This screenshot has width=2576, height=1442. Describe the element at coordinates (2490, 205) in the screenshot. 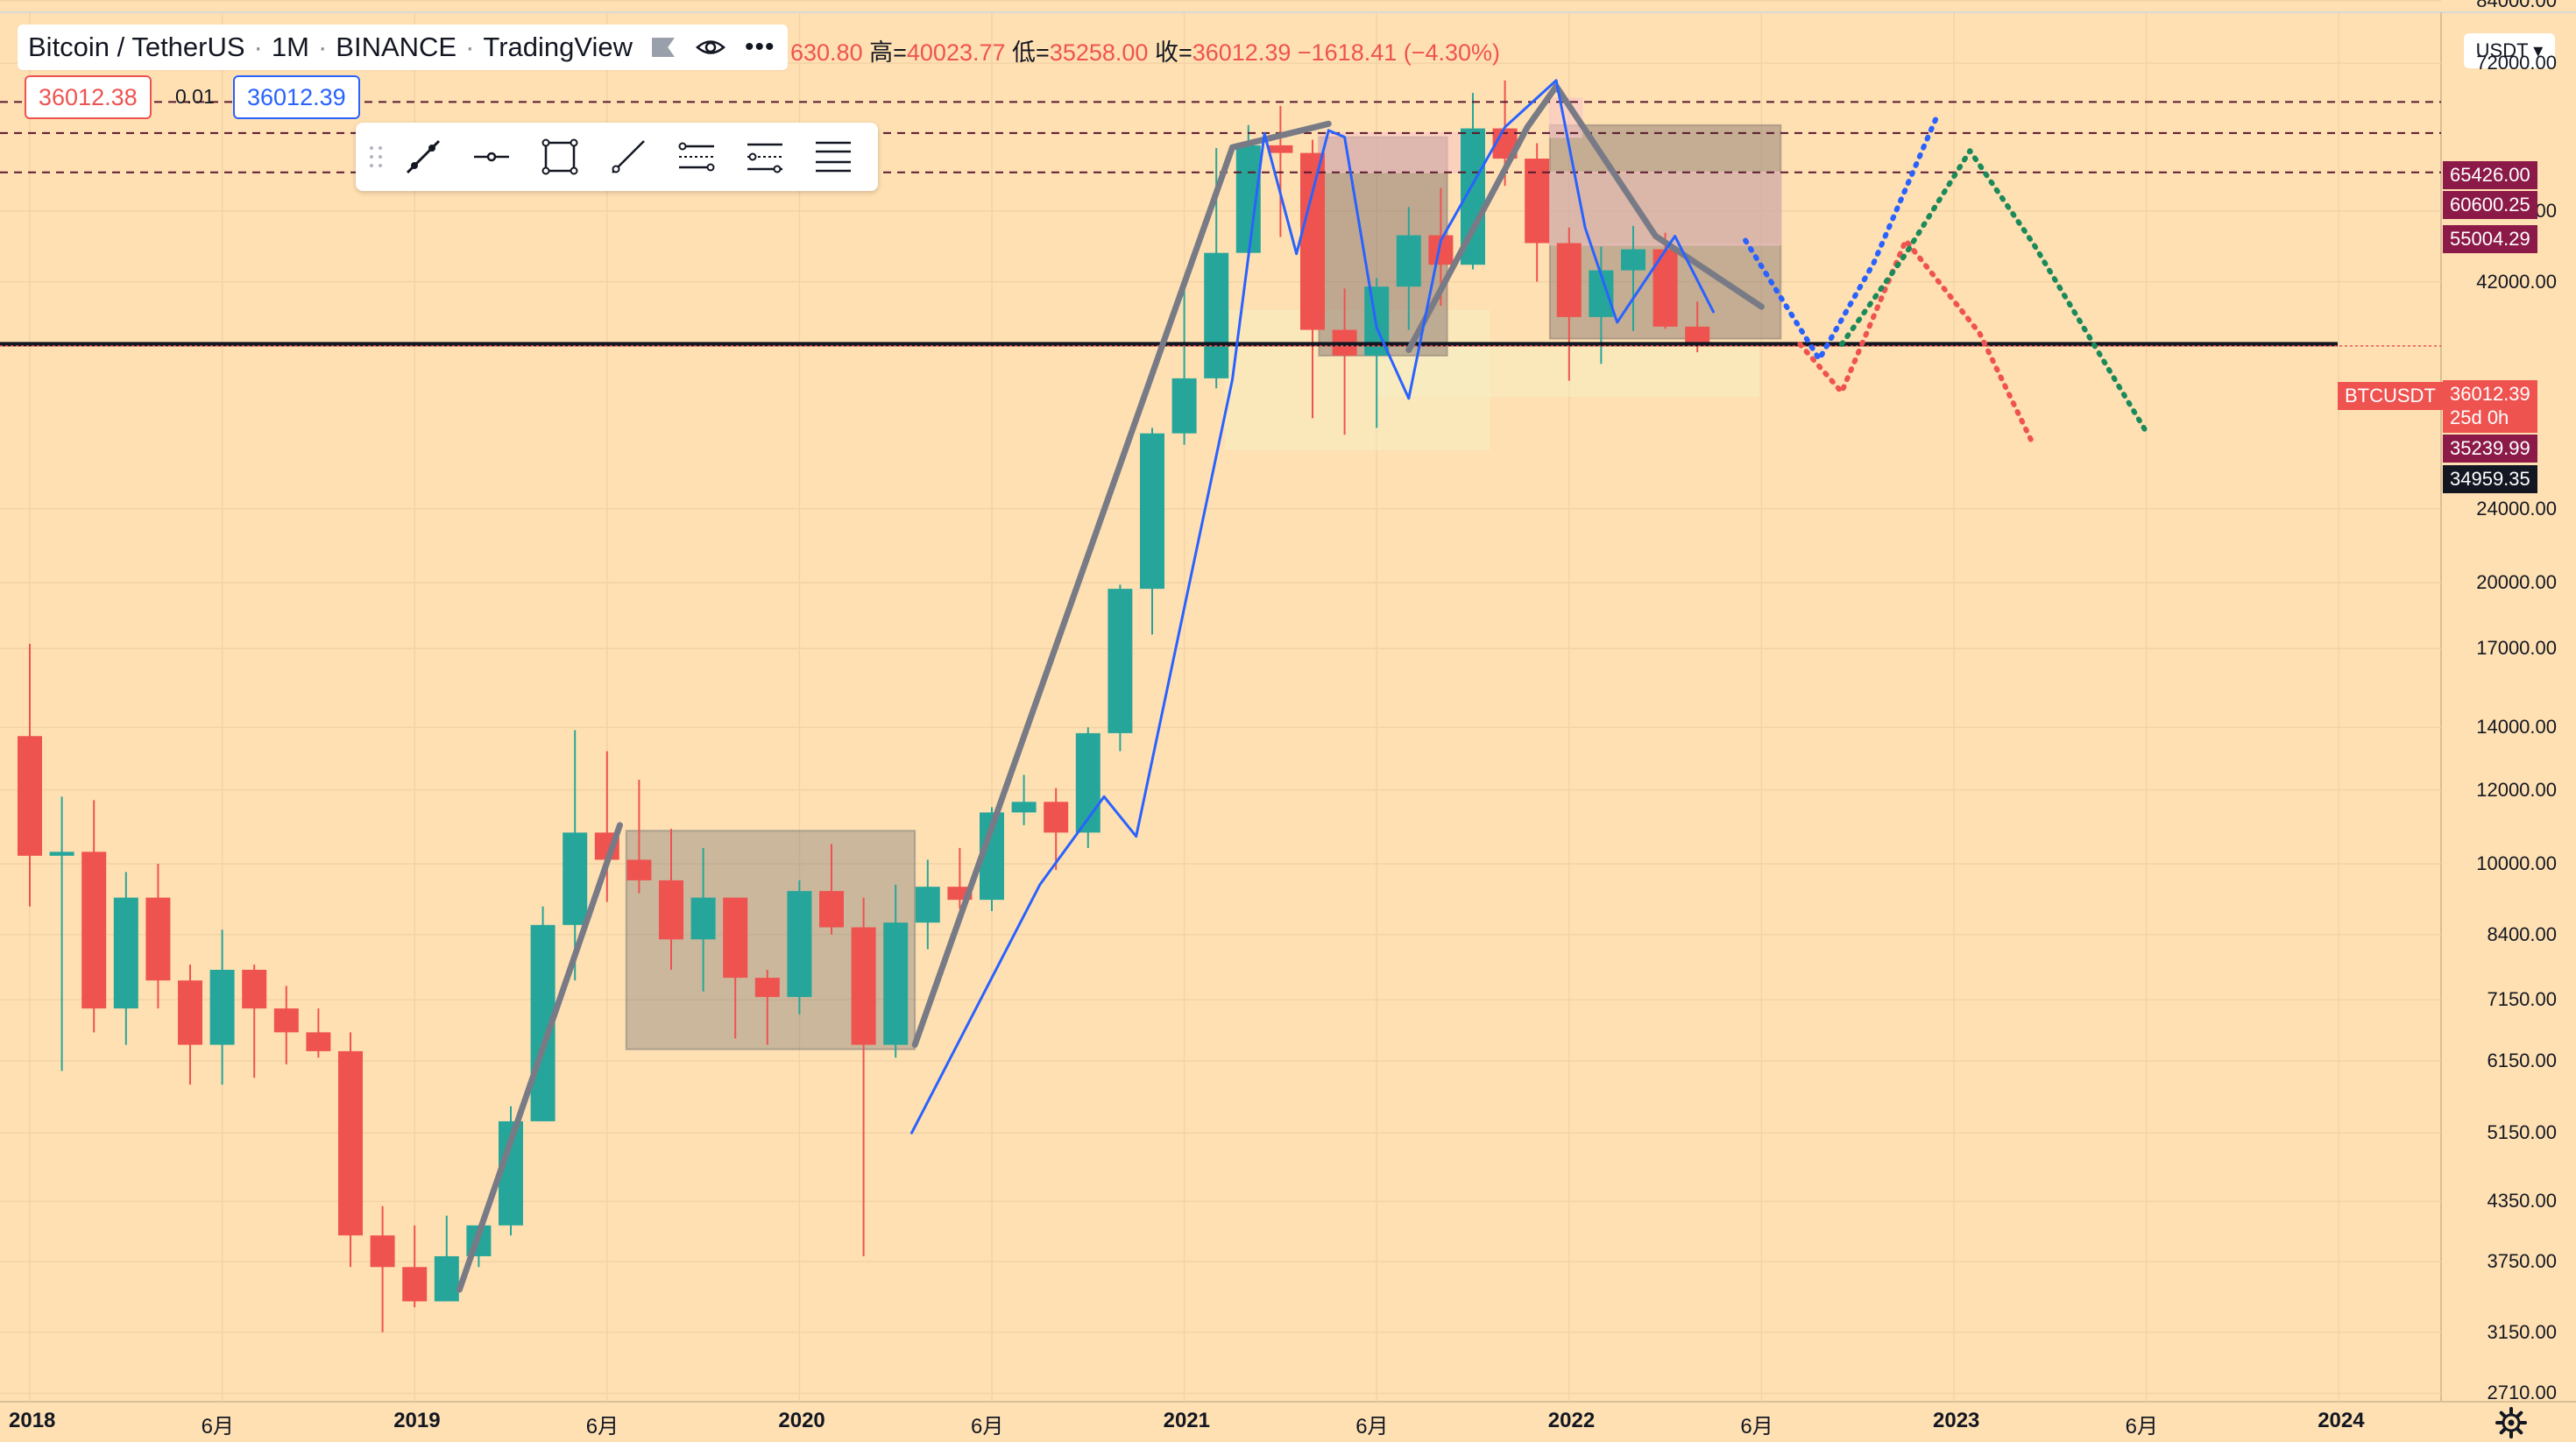

I see `price-tag-60600: 60600.25` at that location.